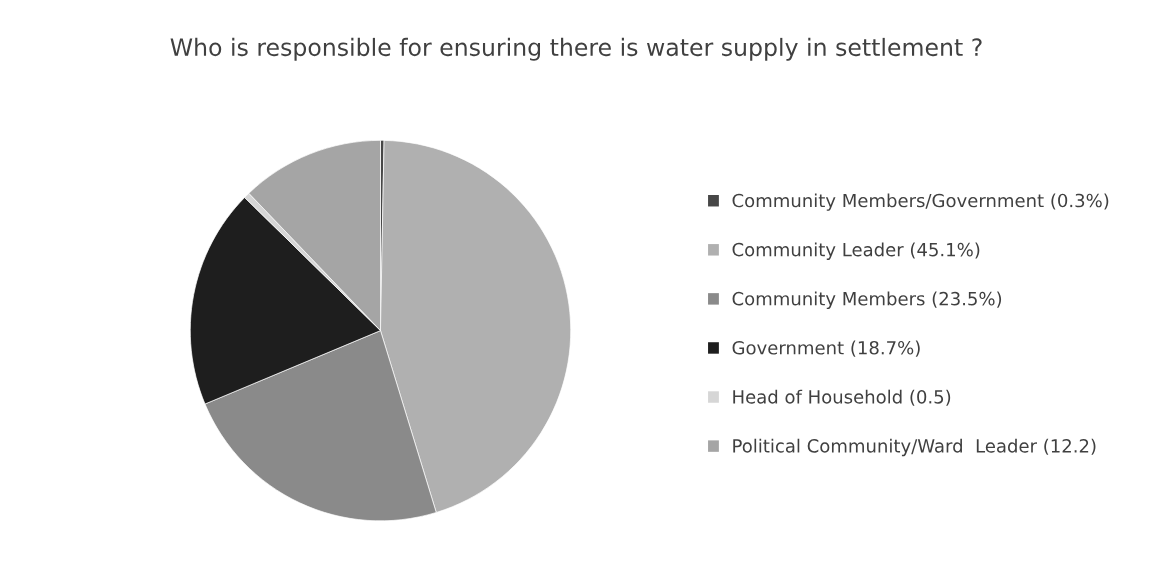 Image resolution: width=1153 pixels, height=580 pixels. I want to click on legend-label: Head of Household (0.5), so click(842, 397).